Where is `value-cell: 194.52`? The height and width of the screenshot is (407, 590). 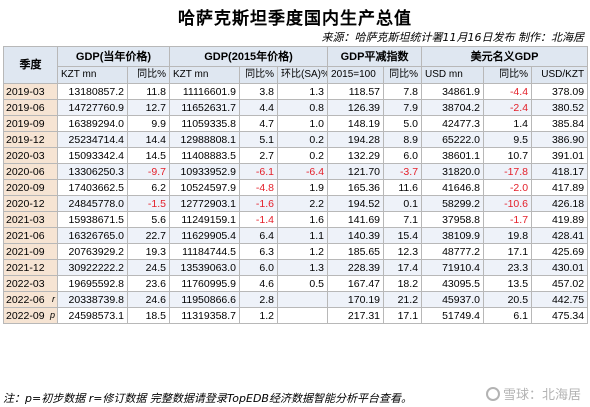
value-cell: 194.52 is located at coordinates (356, 203).